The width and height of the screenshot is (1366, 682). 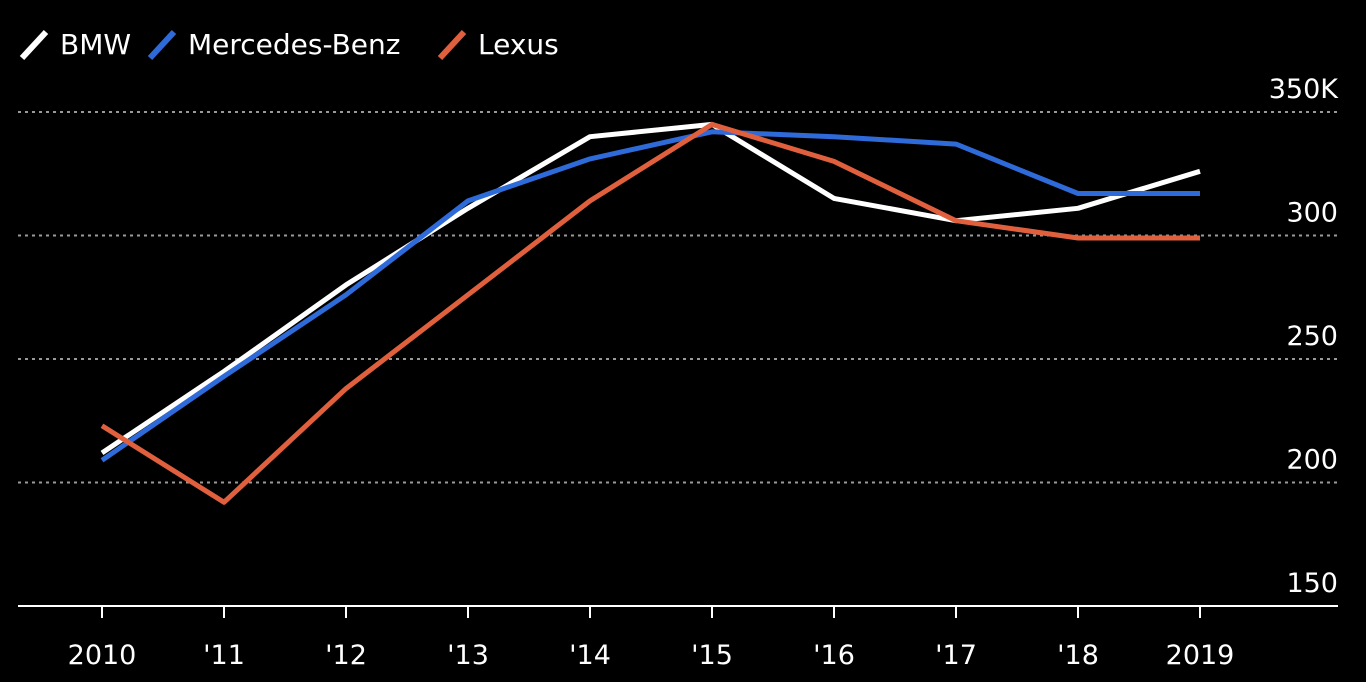 What do you see at coordinates (1312, 460) in the screenshot?
I see `y-tick-label: 200` at bounding box center [1312, 460].